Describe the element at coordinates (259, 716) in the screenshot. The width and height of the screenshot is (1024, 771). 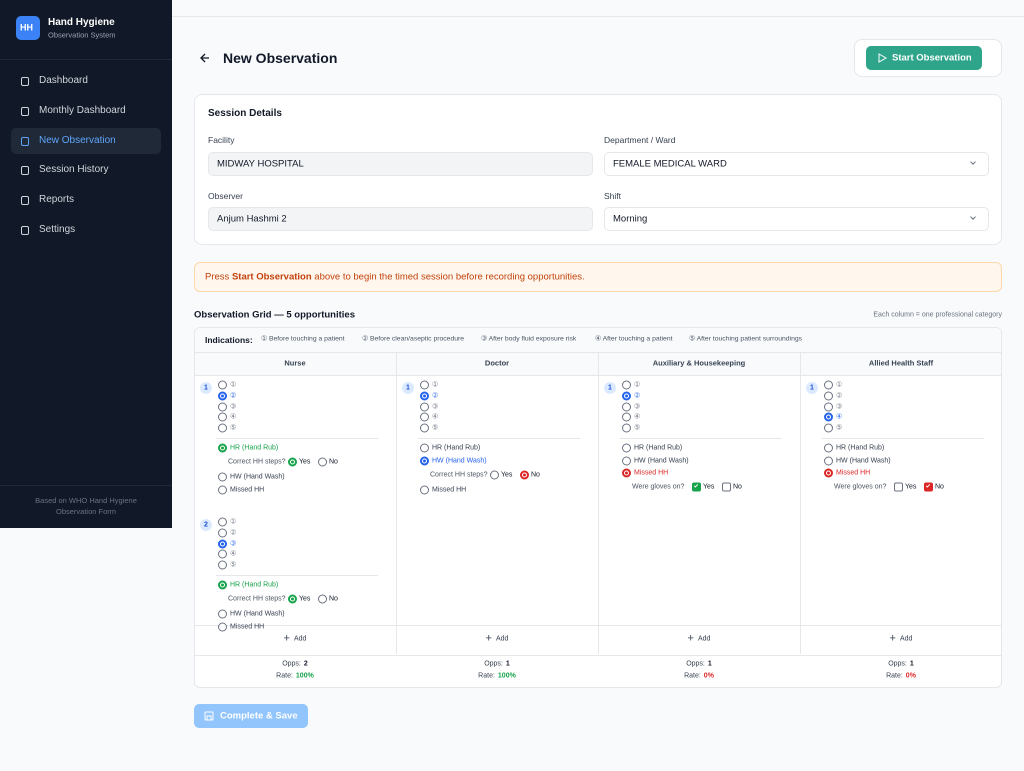
I see `save-label: Complete & Save` at that location.